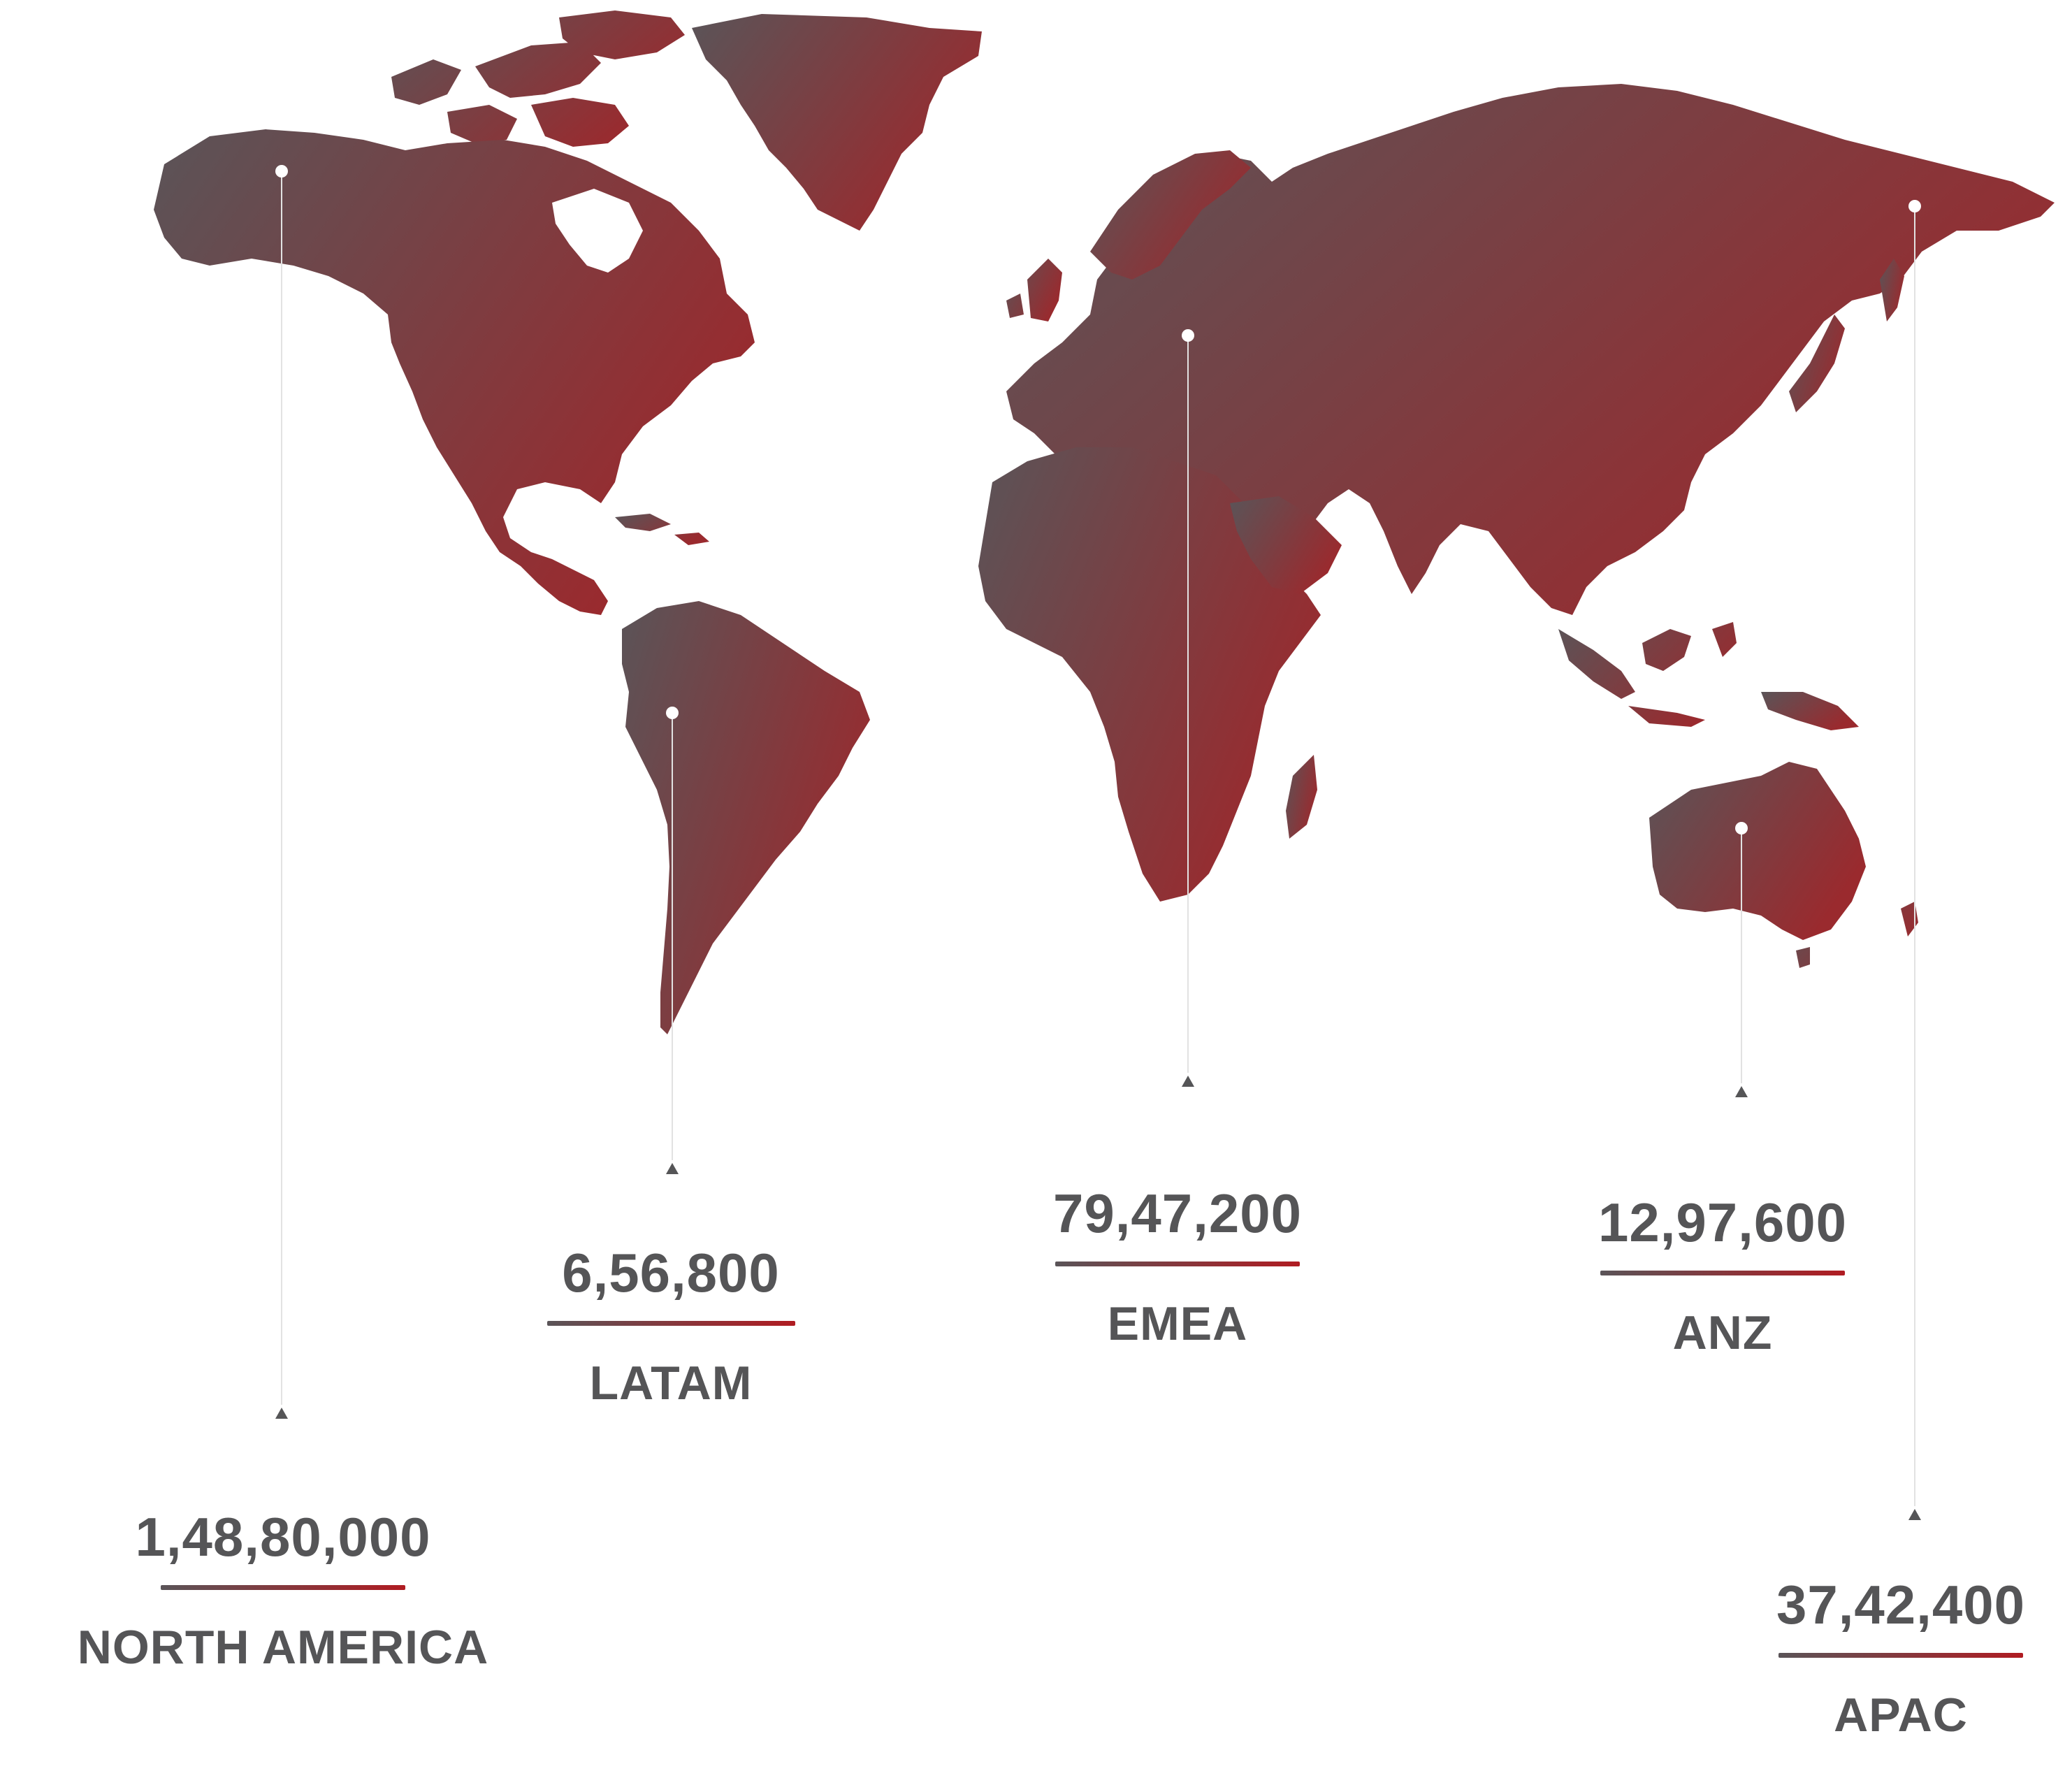  I want to click on location-marker-north-america, so click(281, 171).